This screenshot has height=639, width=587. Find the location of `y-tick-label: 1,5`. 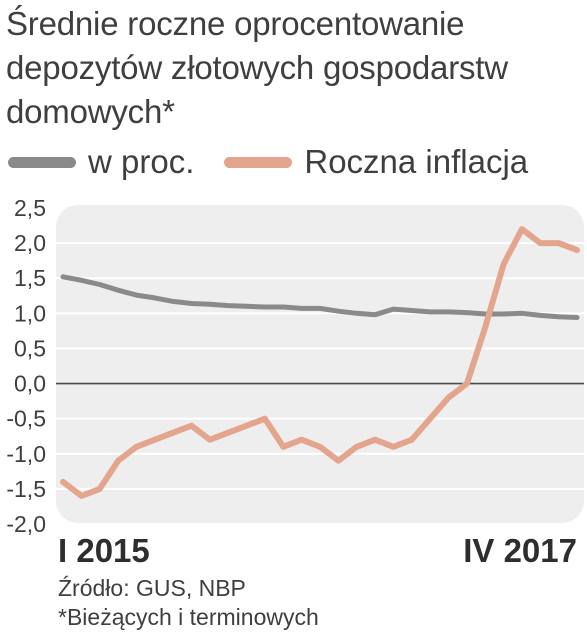

y-tick-label: 1,5 is located at coordinates (30, 278).